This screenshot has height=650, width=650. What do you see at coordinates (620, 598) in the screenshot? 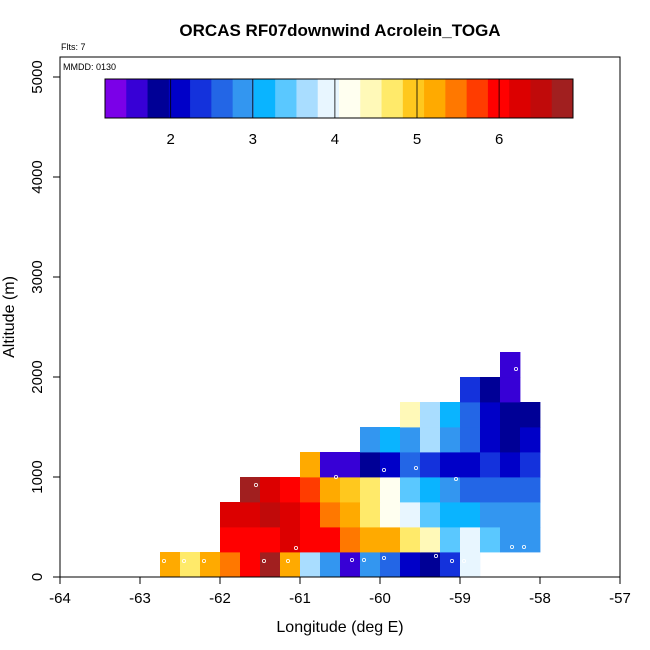
I see `x-tick-label: -57` at bounding box center [620, 598].